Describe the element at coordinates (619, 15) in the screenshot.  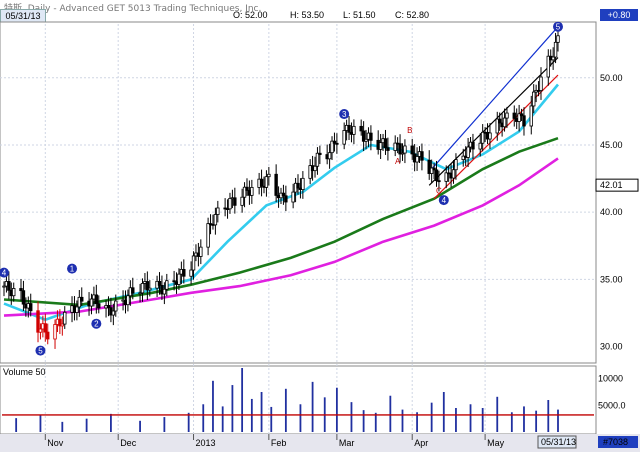
I see `change-badge: +0.80` at that location.